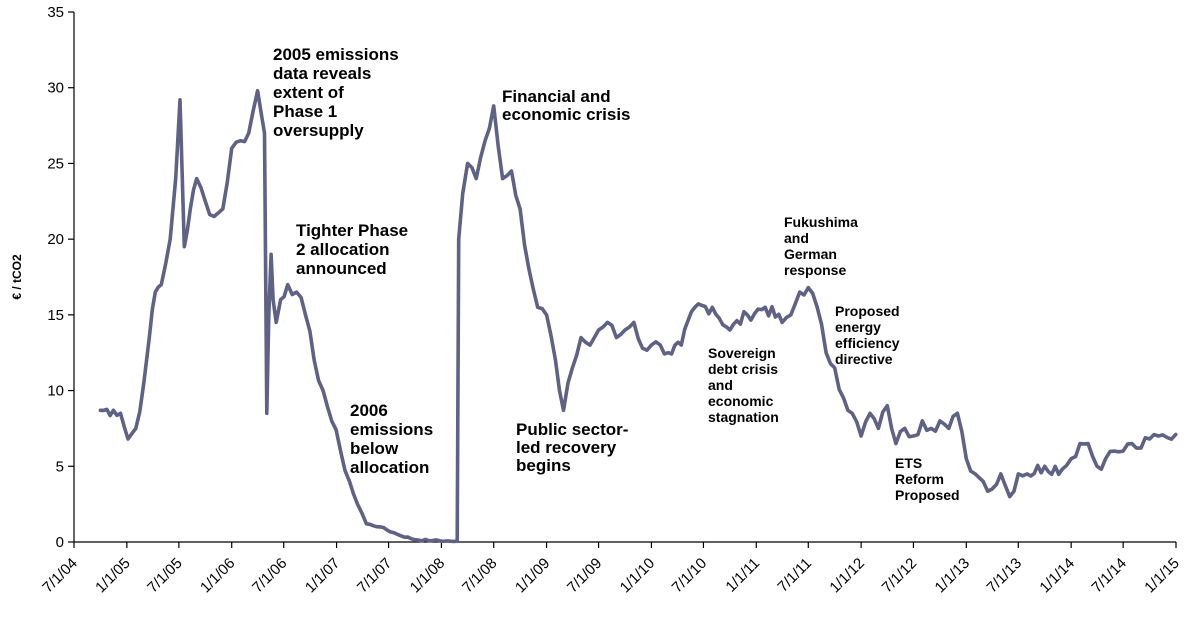  I want to click on x-tick-label: 7/1/06, so click(270, 576).